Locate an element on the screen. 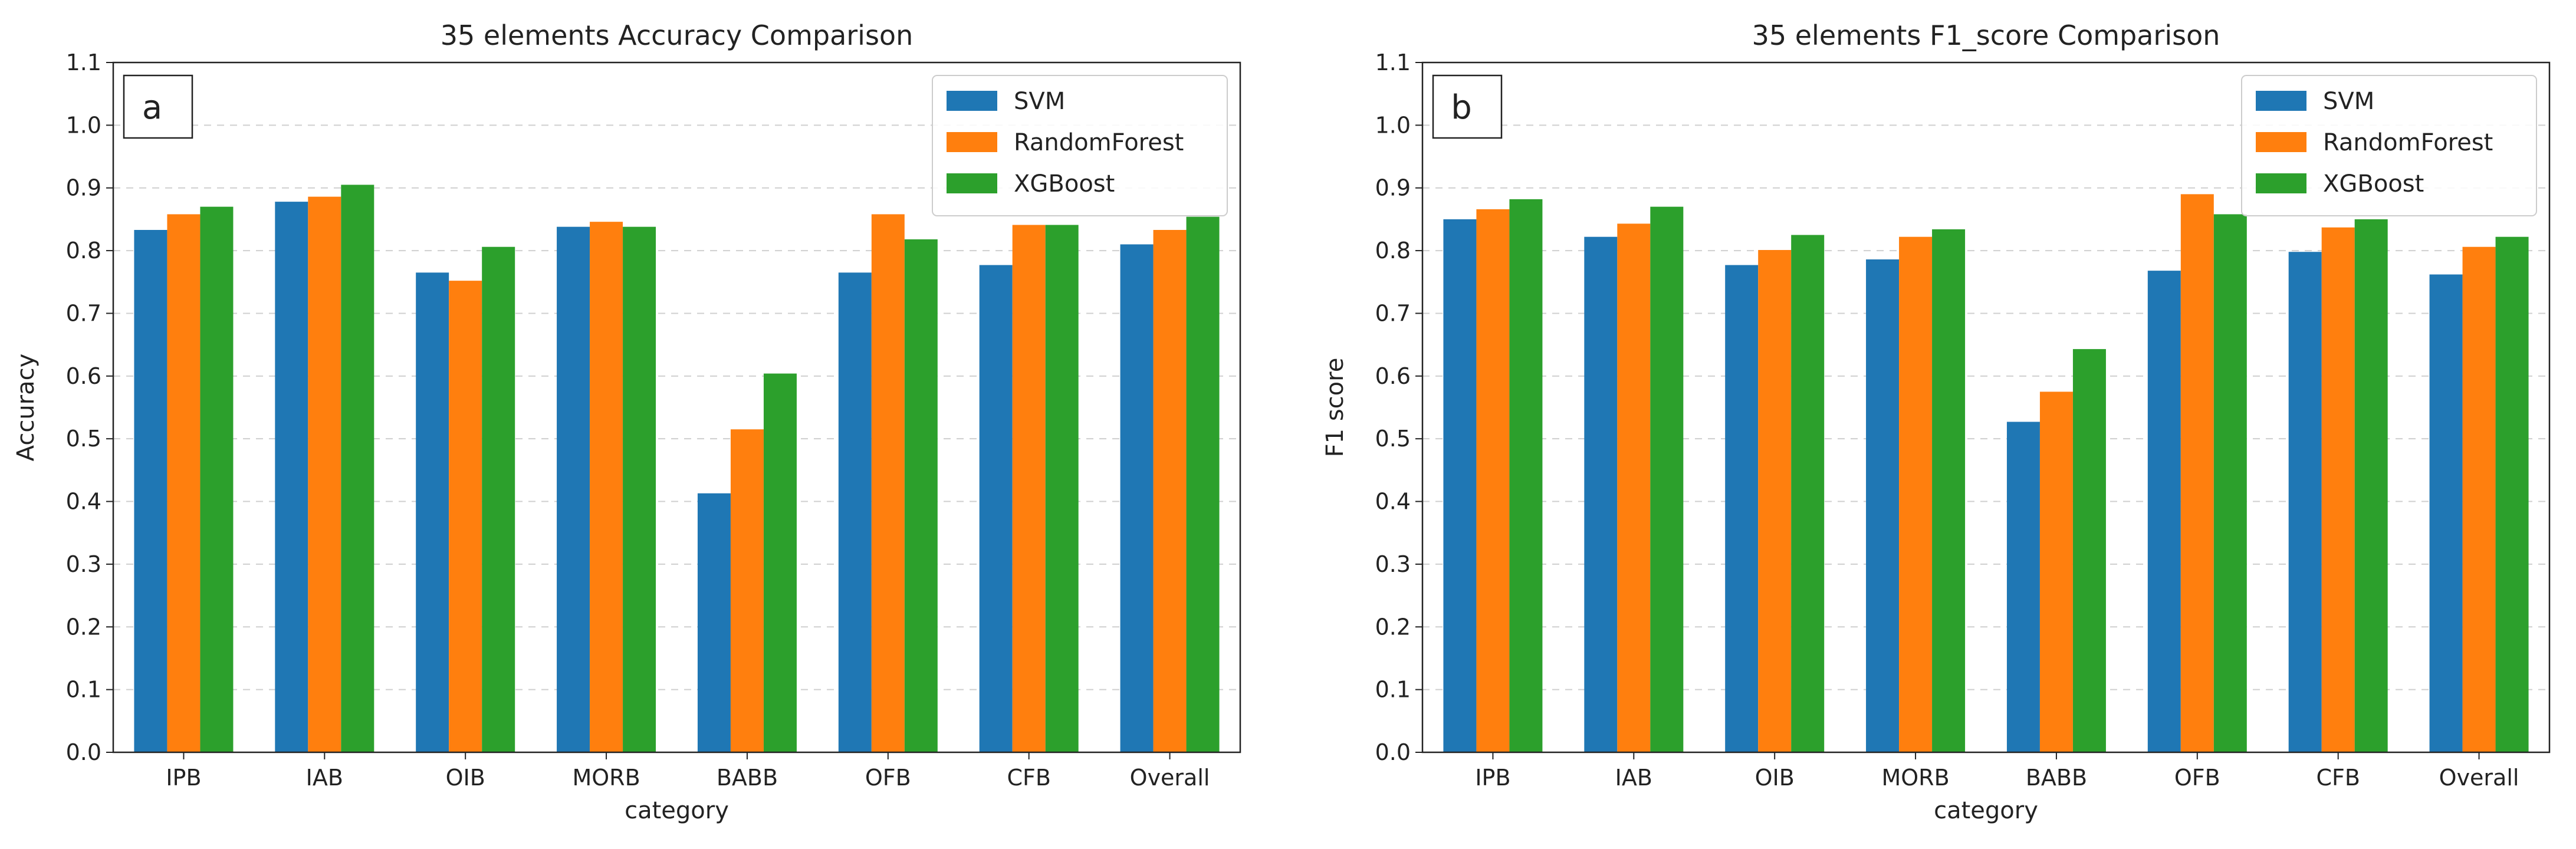  x-tick-label: IAB is located at coordinates (324, 778).